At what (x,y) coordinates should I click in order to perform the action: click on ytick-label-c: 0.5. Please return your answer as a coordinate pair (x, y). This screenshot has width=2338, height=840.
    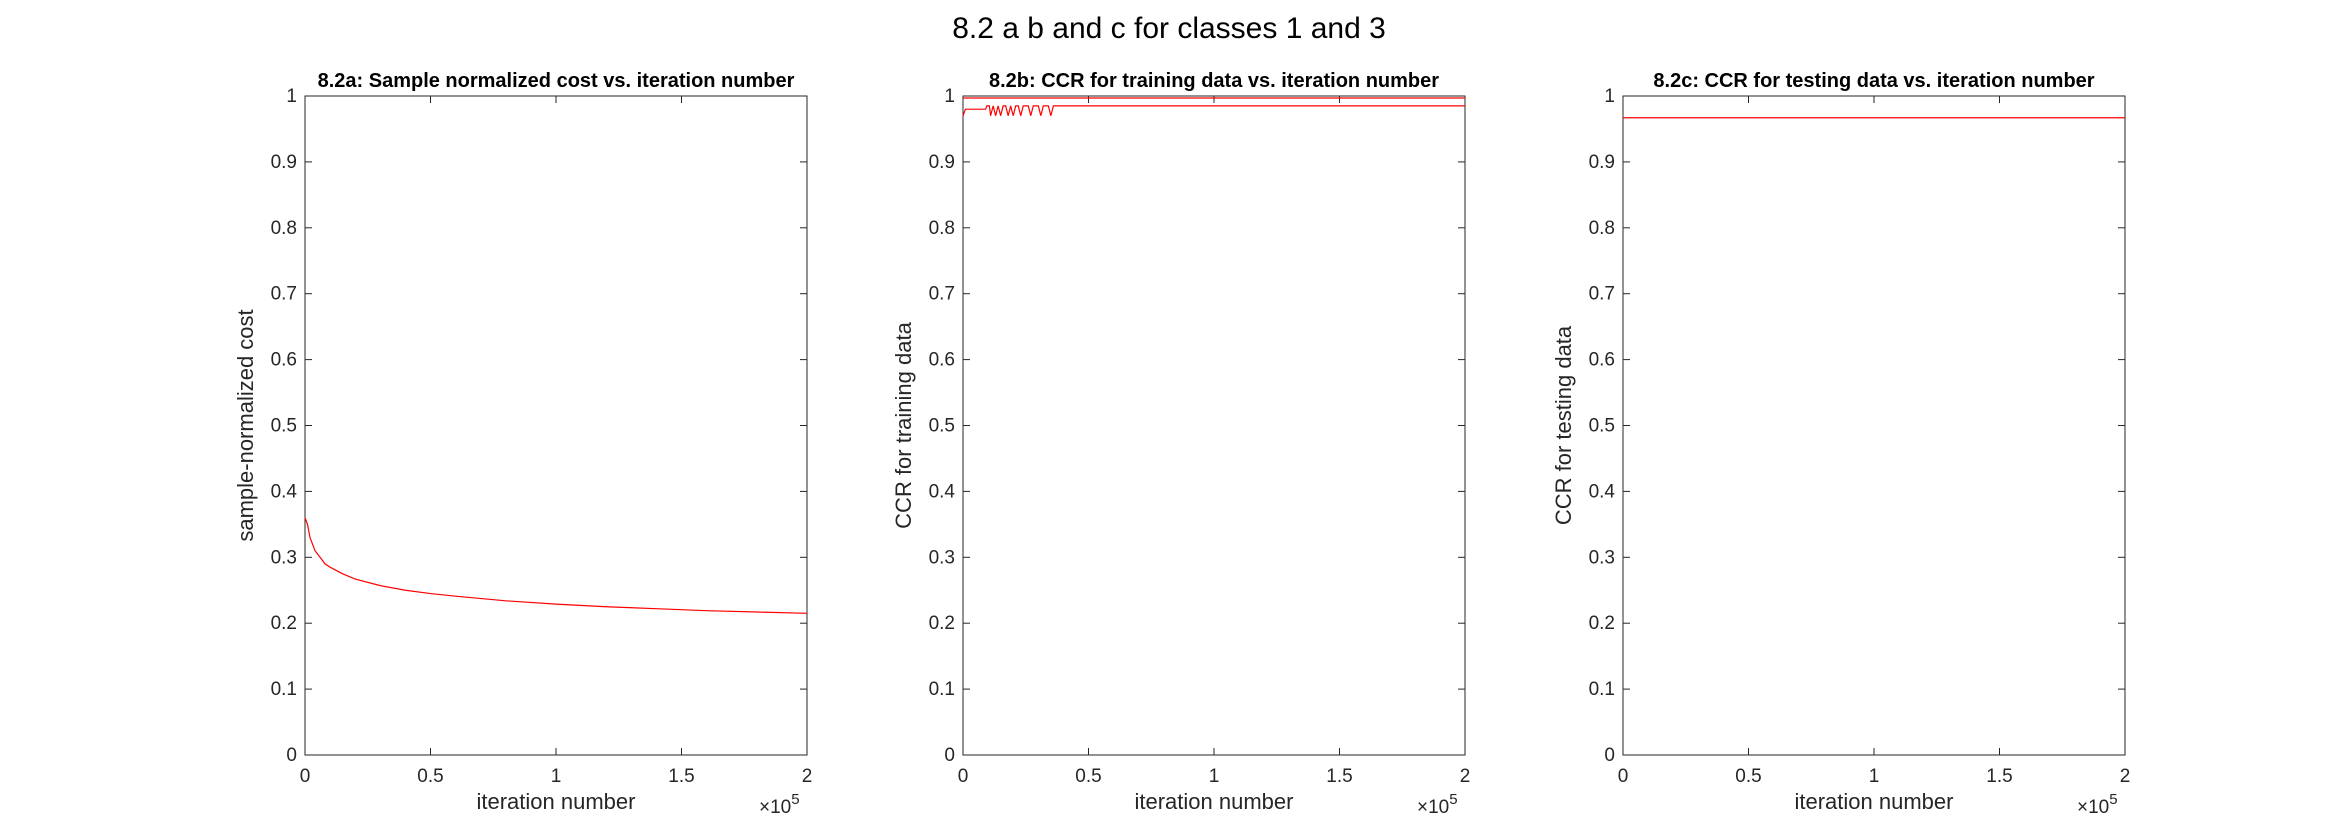
    Looking at the image, I should click on (1602, 426).